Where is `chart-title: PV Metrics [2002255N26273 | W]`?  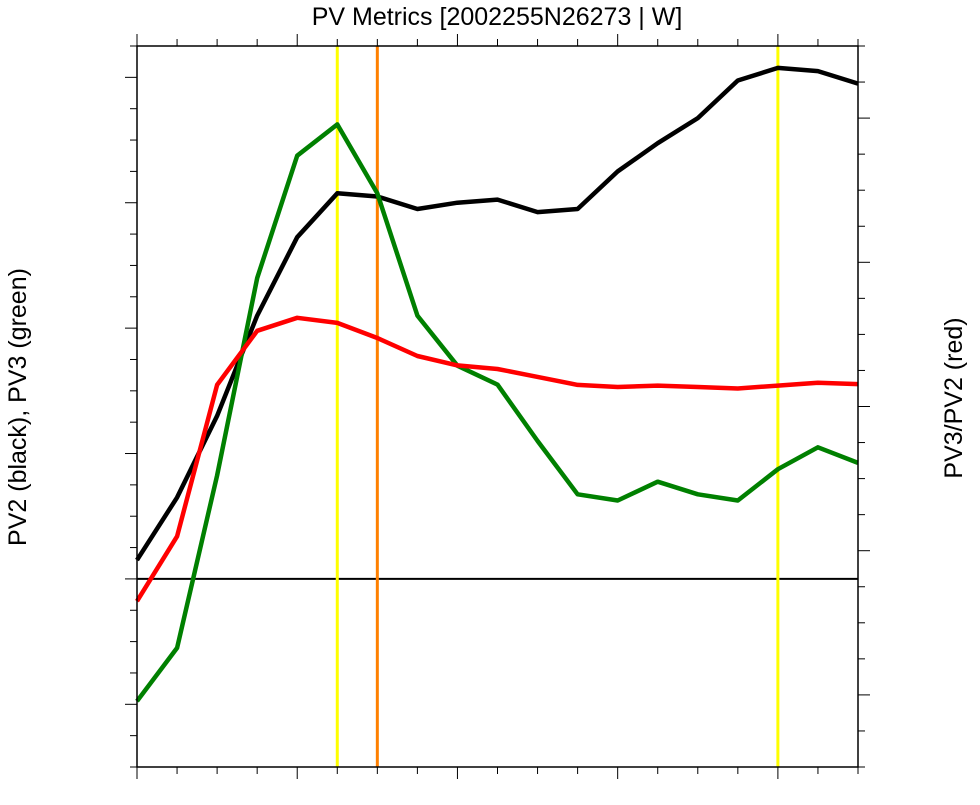 chart-title: PV Metrics [2002255N26273 | W] is located at coordinates (497, 17).